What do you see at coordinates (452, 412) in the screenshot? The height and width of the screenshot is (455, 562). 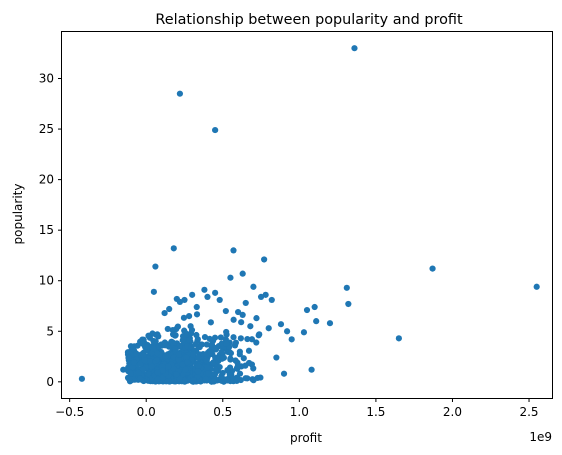 I see `x-tick-label: 2.0` at bounding box center [452, 412].